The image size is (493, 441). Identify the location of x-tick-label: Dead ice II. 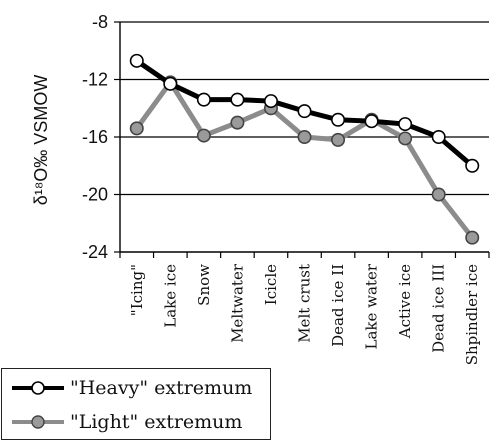
(338, 305).